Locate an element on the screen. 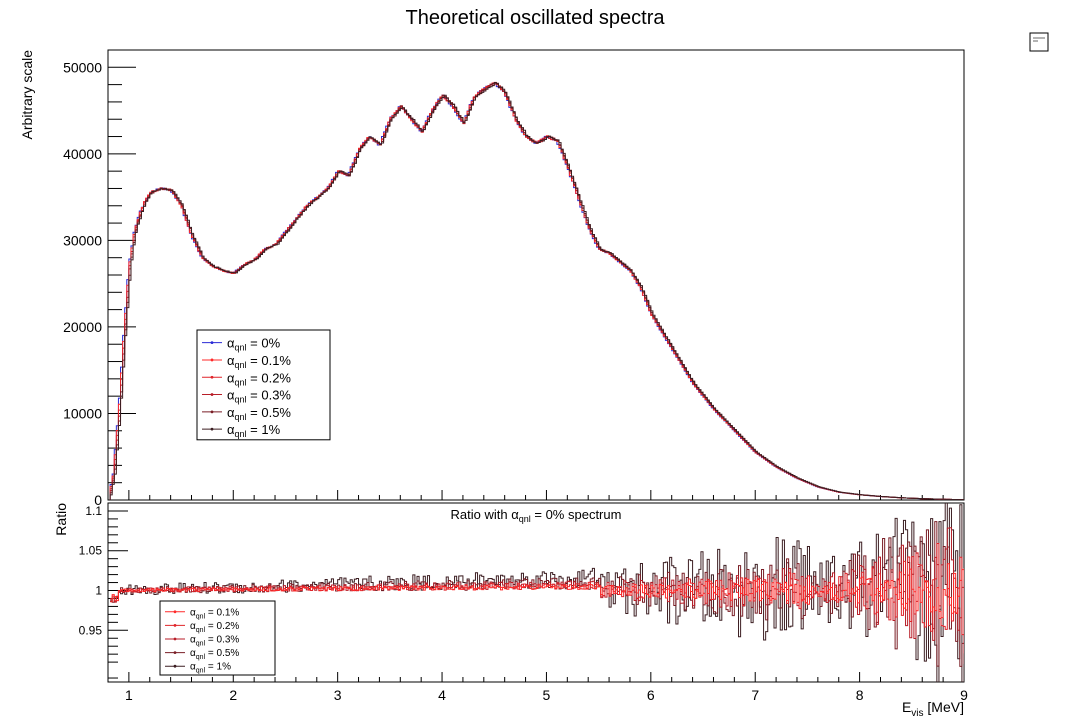  main-y-axis: 0 10000 20000 30000 40000 50000 is located at coordinates (99, 278).